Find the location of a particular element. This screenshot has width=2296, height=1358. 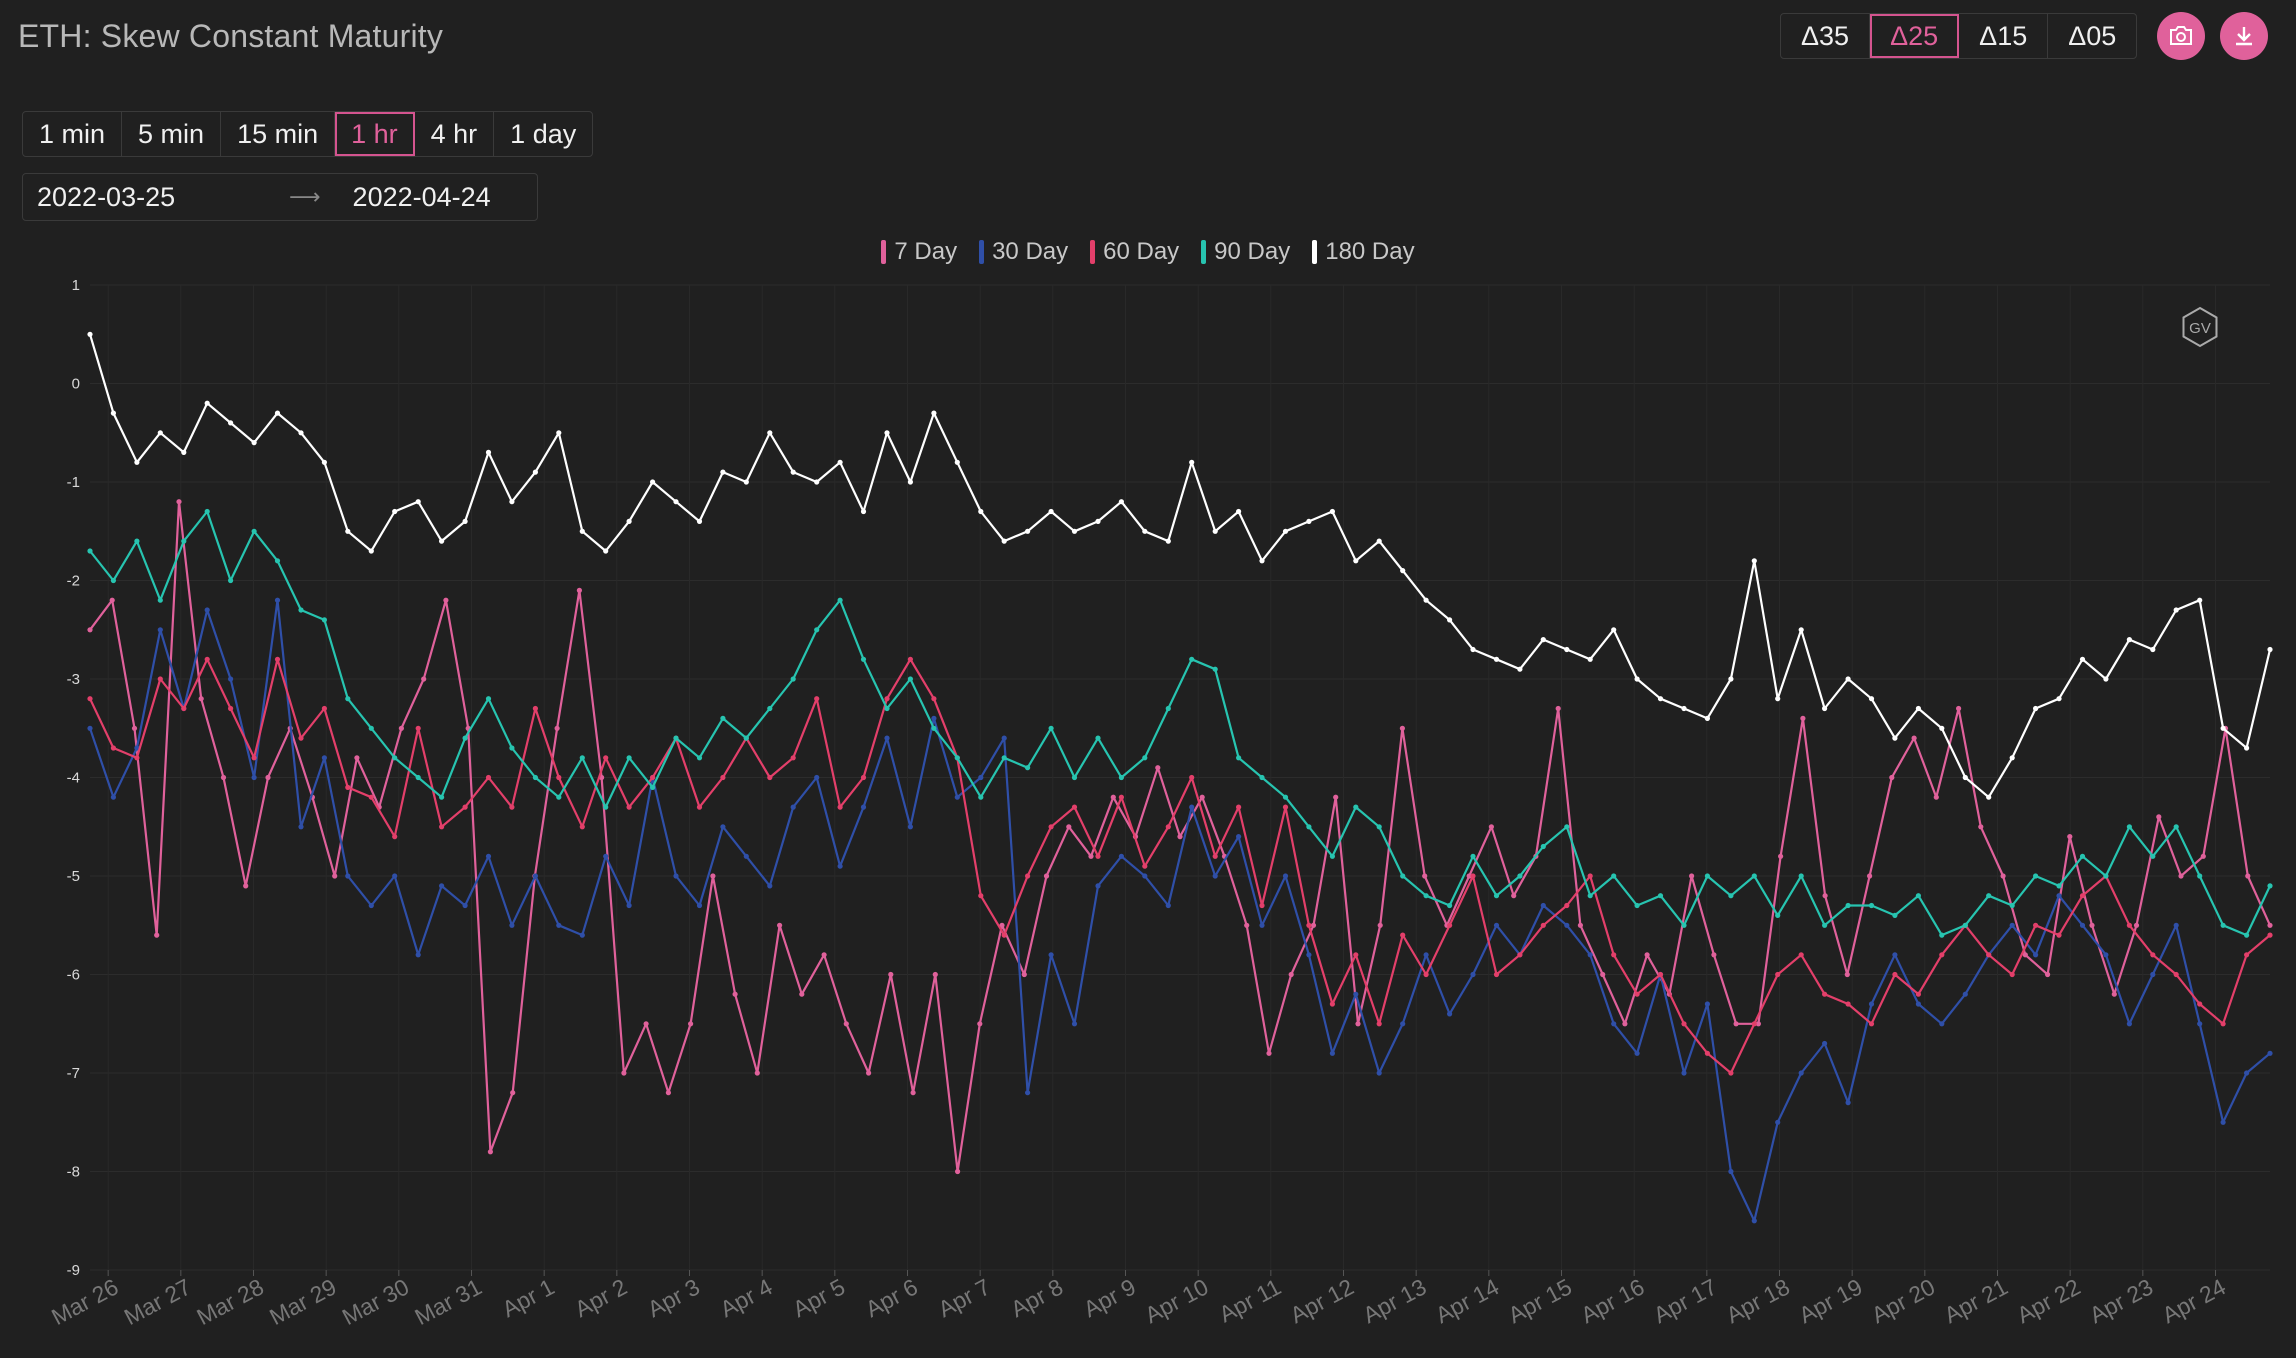

legend-item-30day: 30 Day is located at coordinates (1023, 252).